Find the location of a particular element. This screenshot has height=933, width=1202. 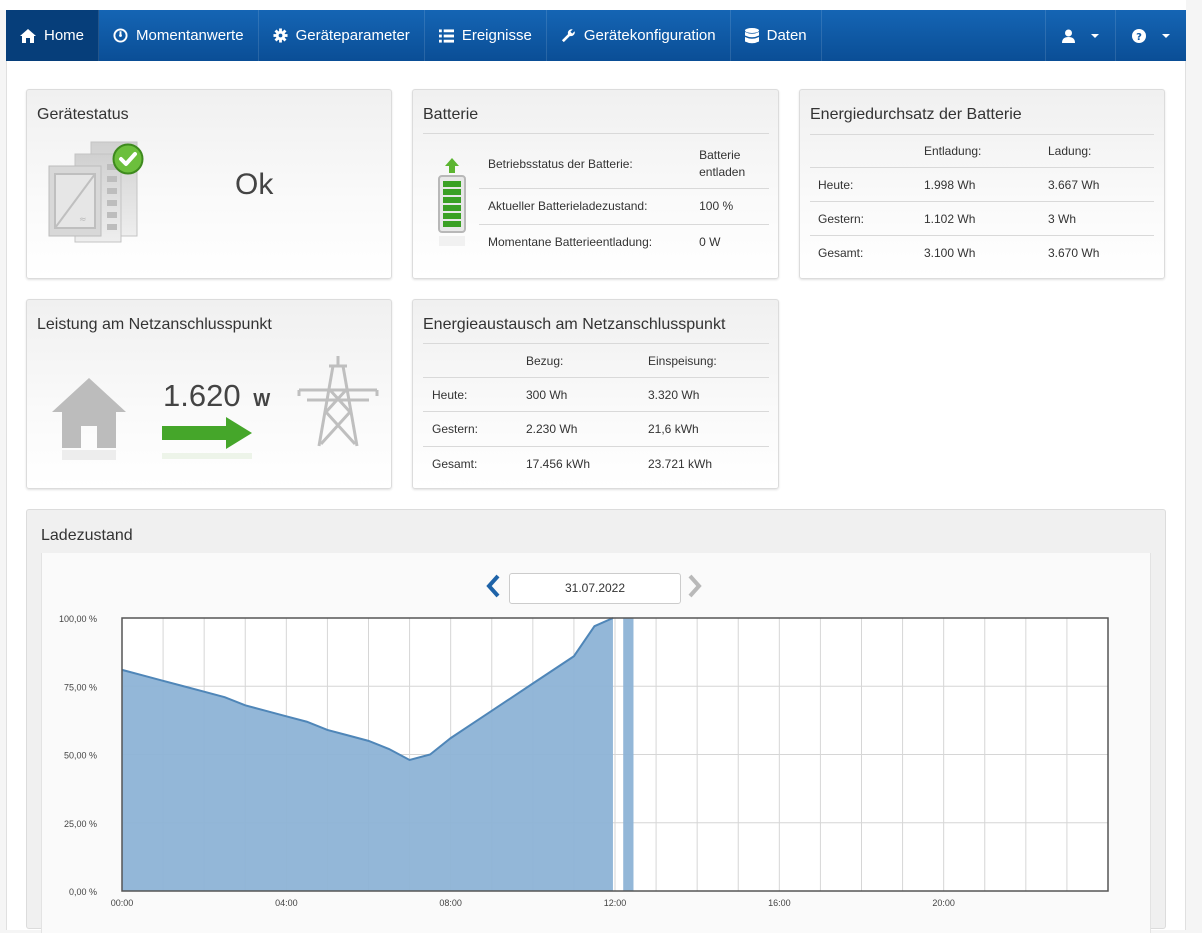

nav-daten-label: Daten is located at coordinates (786, 35).